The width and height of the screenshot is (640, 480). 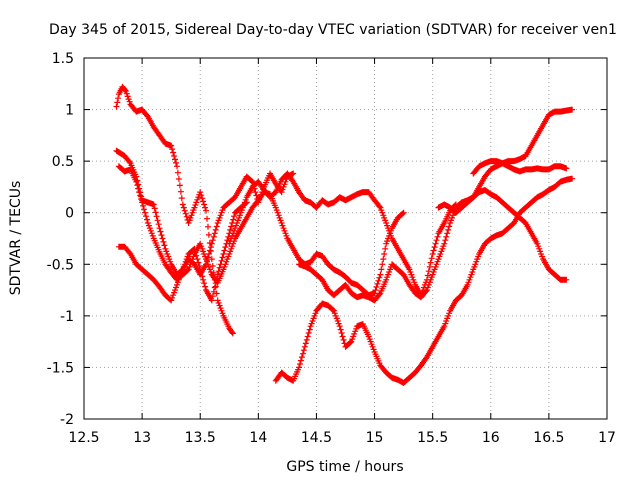 What do you see at coordinates (607, 438) in the screenshot?
I see `x-tick-label: 17` at bounding box center [607, 438].